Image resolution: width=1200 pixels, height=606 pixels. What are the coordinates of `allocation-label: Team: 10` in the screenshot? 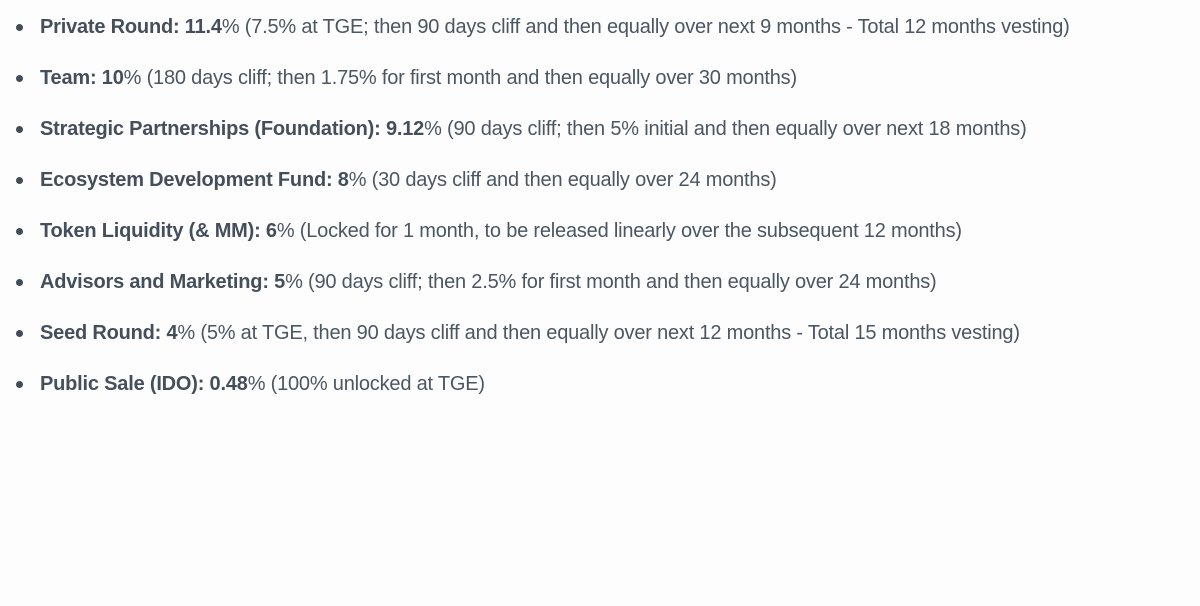 It's located at (82, 78).